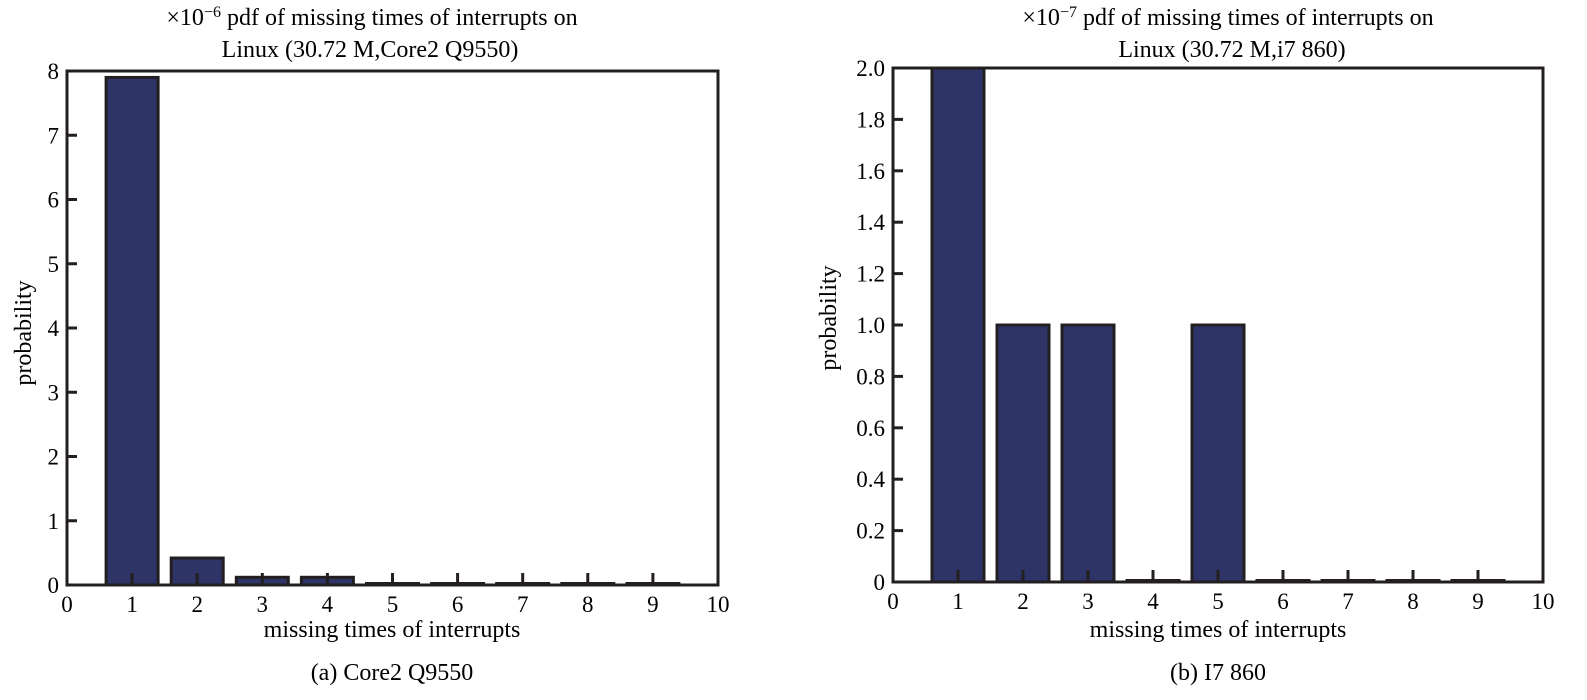 The width and height of the screenshot is (1587, 700). What do you see at coordinates (54, 135) in the screenshot?
I see `y-tick-label: 7` at bounding box center [54, 135].